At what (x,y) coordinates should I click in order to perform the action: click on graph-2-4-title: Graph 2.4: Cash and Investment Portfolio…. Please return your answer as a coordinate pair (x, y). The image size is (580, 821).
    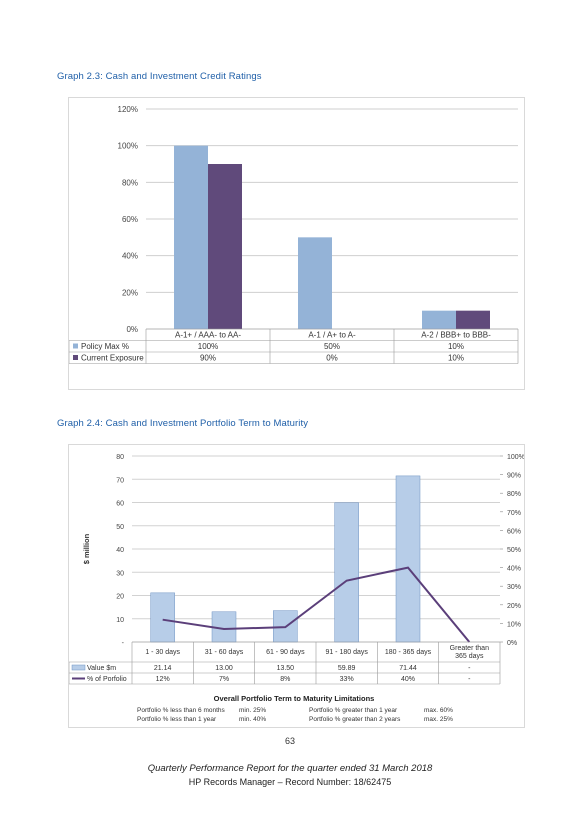
    Looking at the image, I should click on (183, 423).